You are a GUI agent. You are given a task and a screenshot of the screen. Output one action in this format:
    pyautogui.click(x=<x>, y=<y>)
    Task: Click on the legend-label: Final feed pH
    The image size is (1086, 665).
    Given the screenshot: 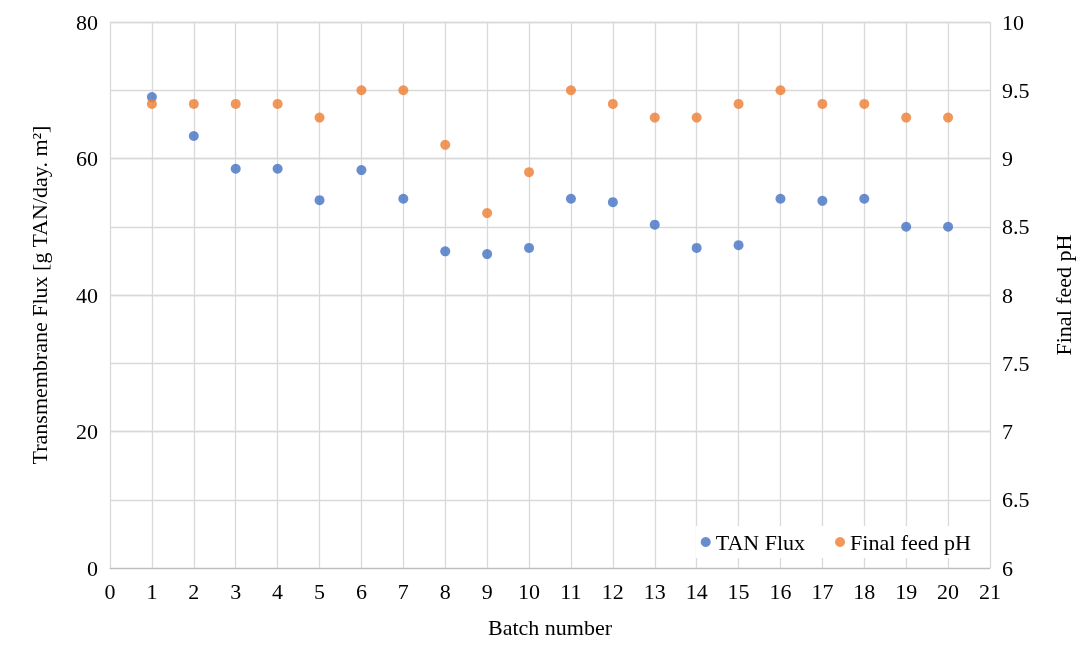 What is the action you would take?
    pyautogui.click(x=911, y=542)
    